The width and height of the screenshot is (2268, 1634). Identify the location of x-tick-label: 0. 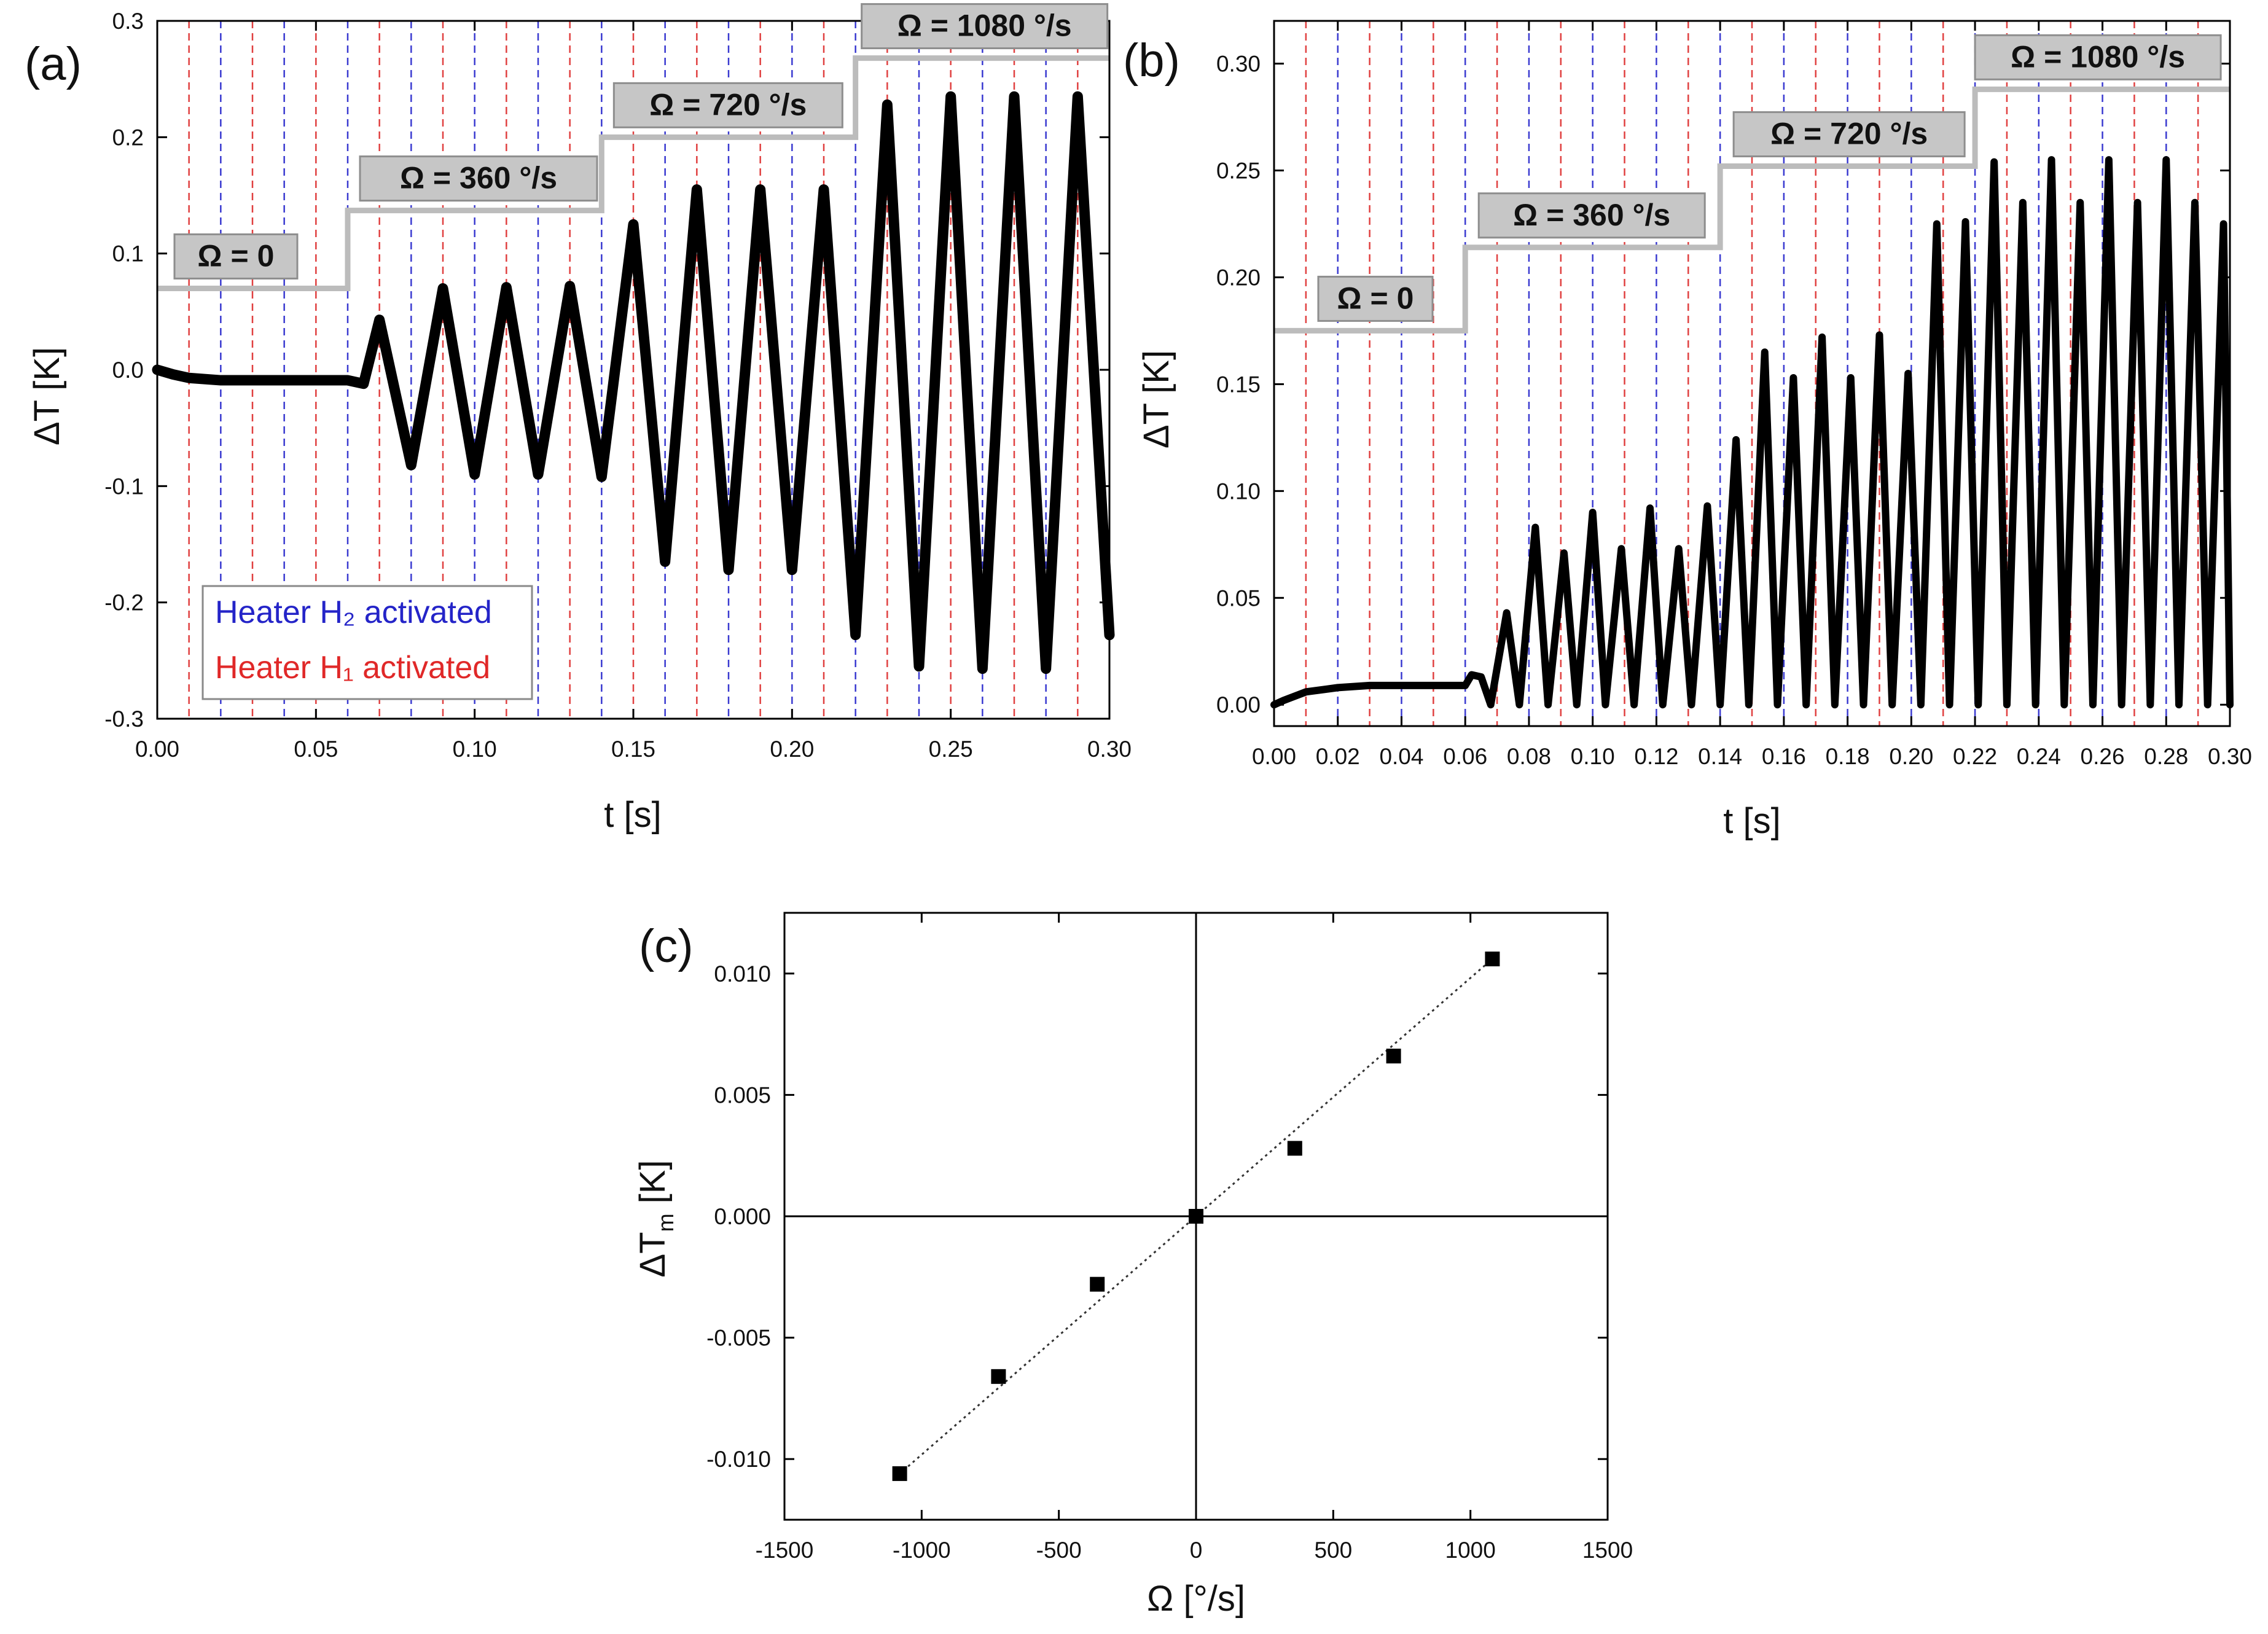
(1196, 1551).